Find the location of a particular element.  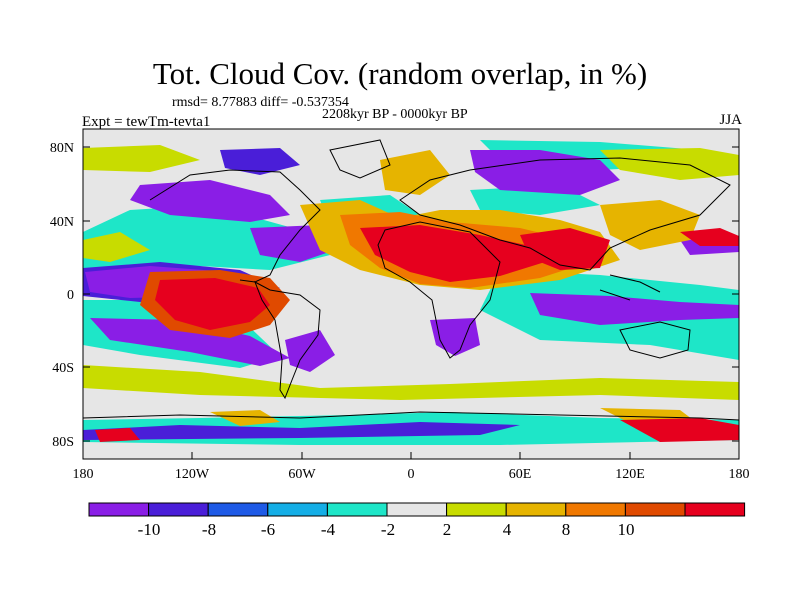

eurasia-coast is located at coordinates (565, 214).